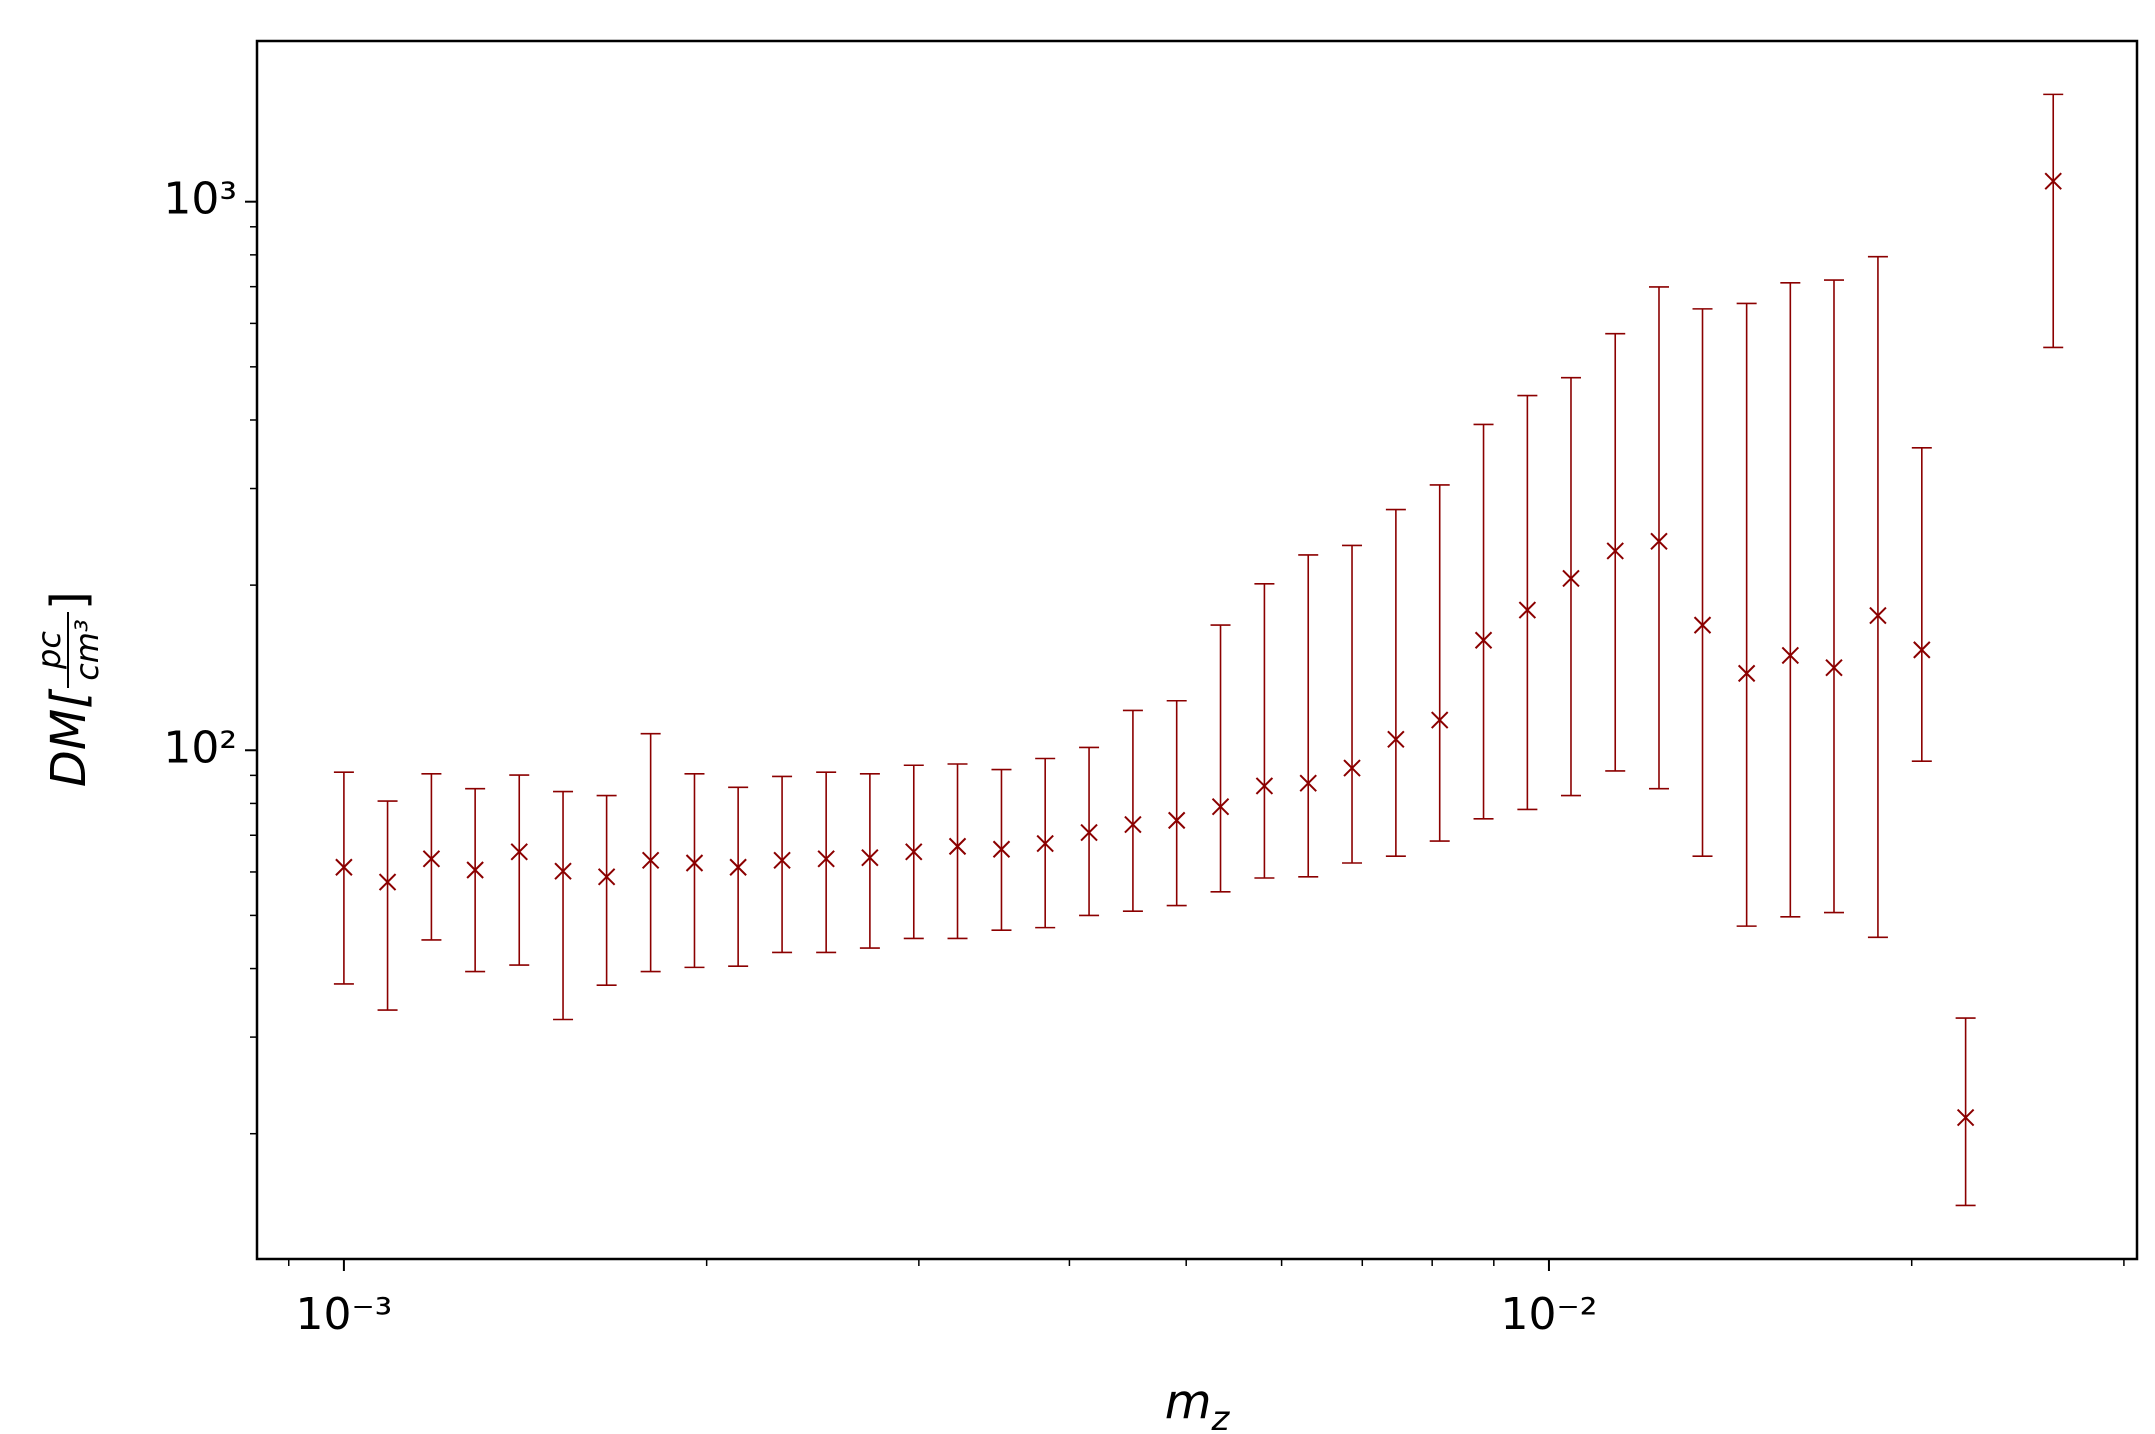 This screenshot has width=2155, height=1434. Describe the element at coordinates (1188, 1402) in the screenshot. I see `x-axis-label-text: m` at that location.